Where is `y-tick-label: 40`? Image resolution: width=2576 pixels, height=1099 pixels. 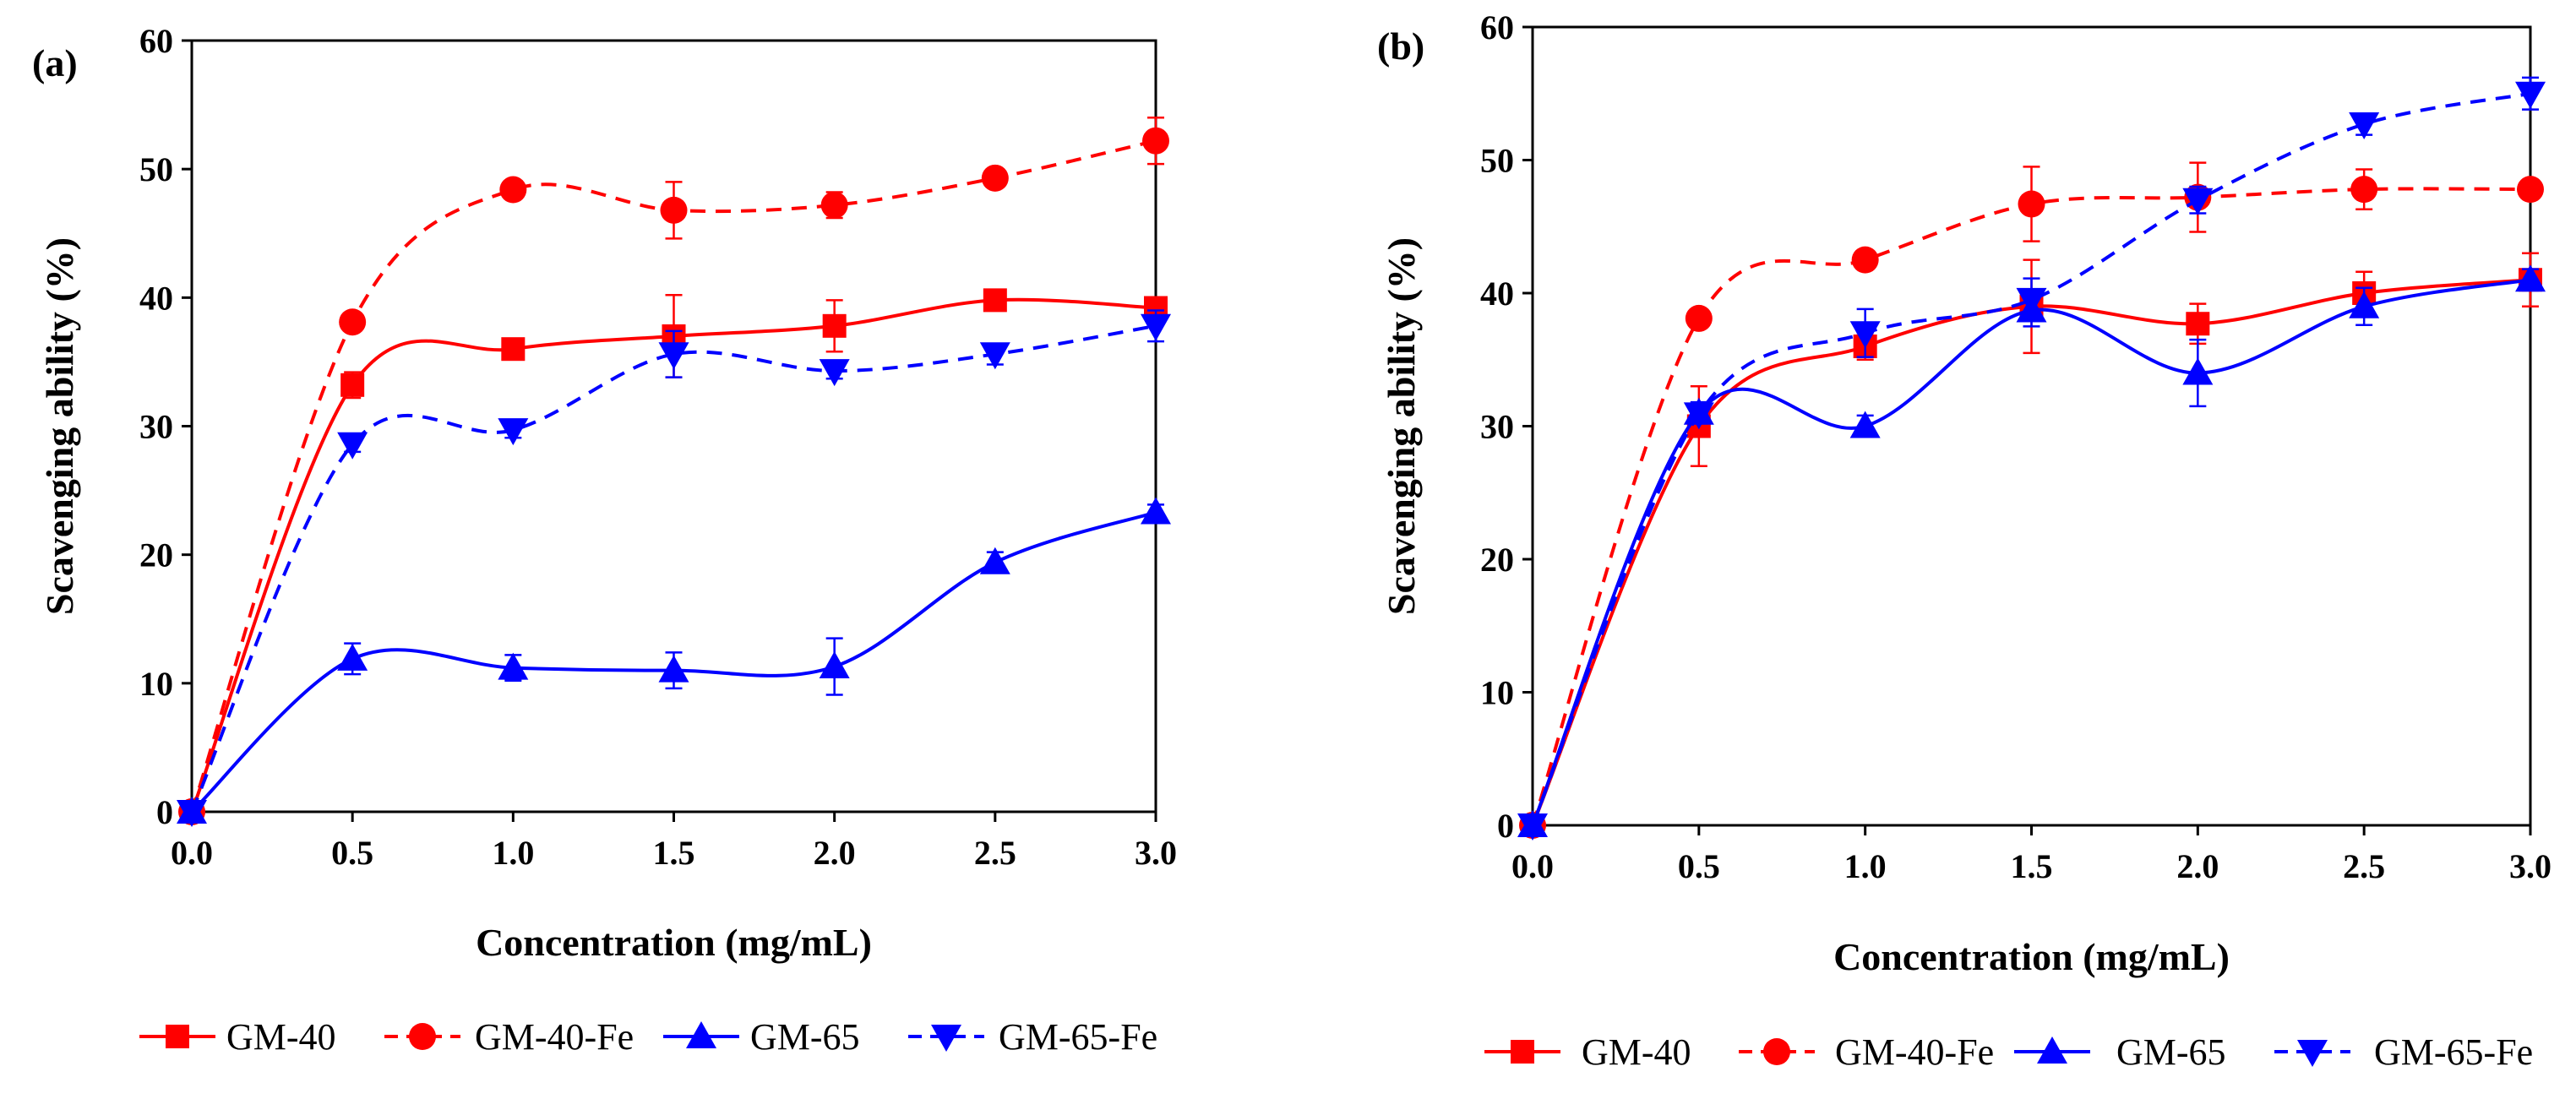 y-tick-label: 40 is located at coordinates (156, 298).